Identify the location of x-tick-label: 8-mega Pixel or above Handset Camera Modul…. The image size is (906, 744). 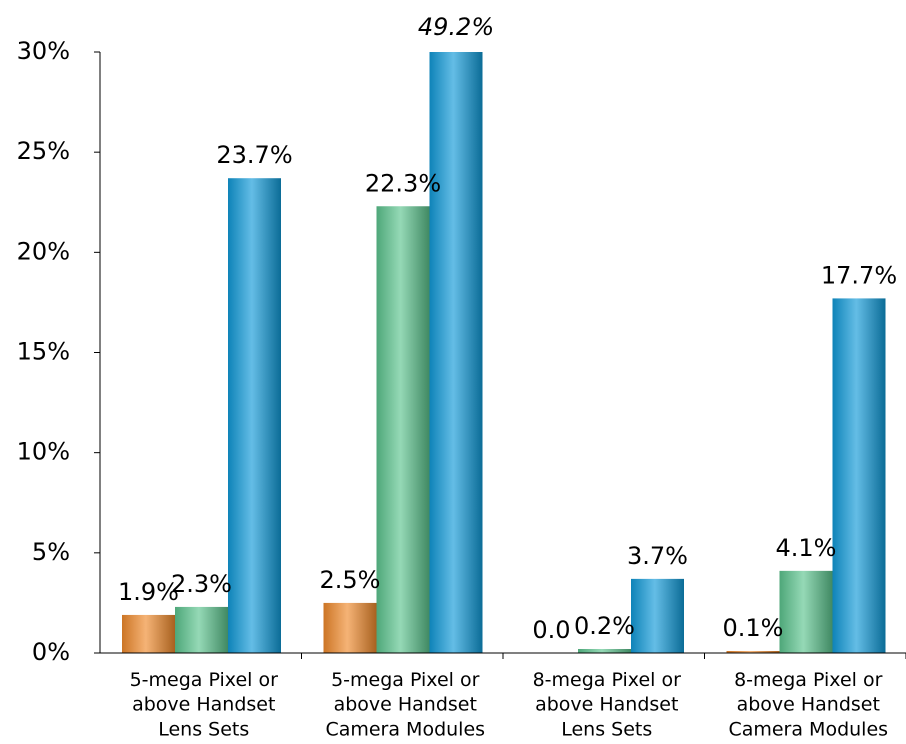
(808, 704).